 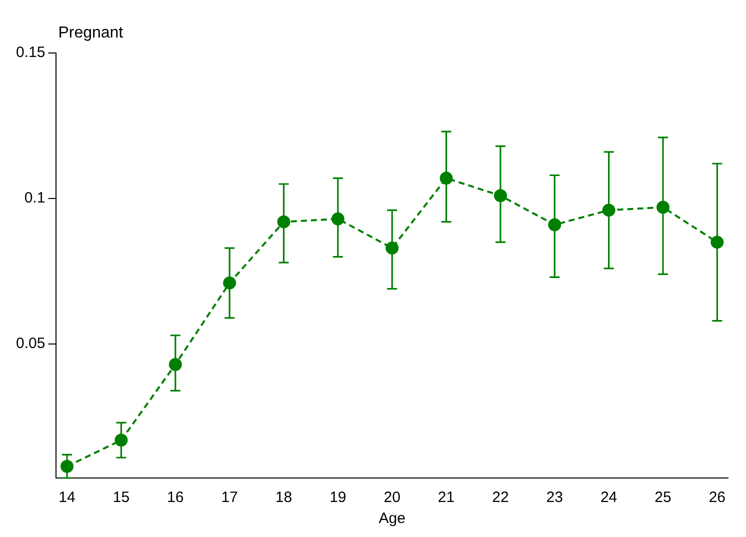 What do you see at coordinates (35, 198) in the screenshot?
I see `y-tick-label: 0.1` at bounding box center [35, 198].